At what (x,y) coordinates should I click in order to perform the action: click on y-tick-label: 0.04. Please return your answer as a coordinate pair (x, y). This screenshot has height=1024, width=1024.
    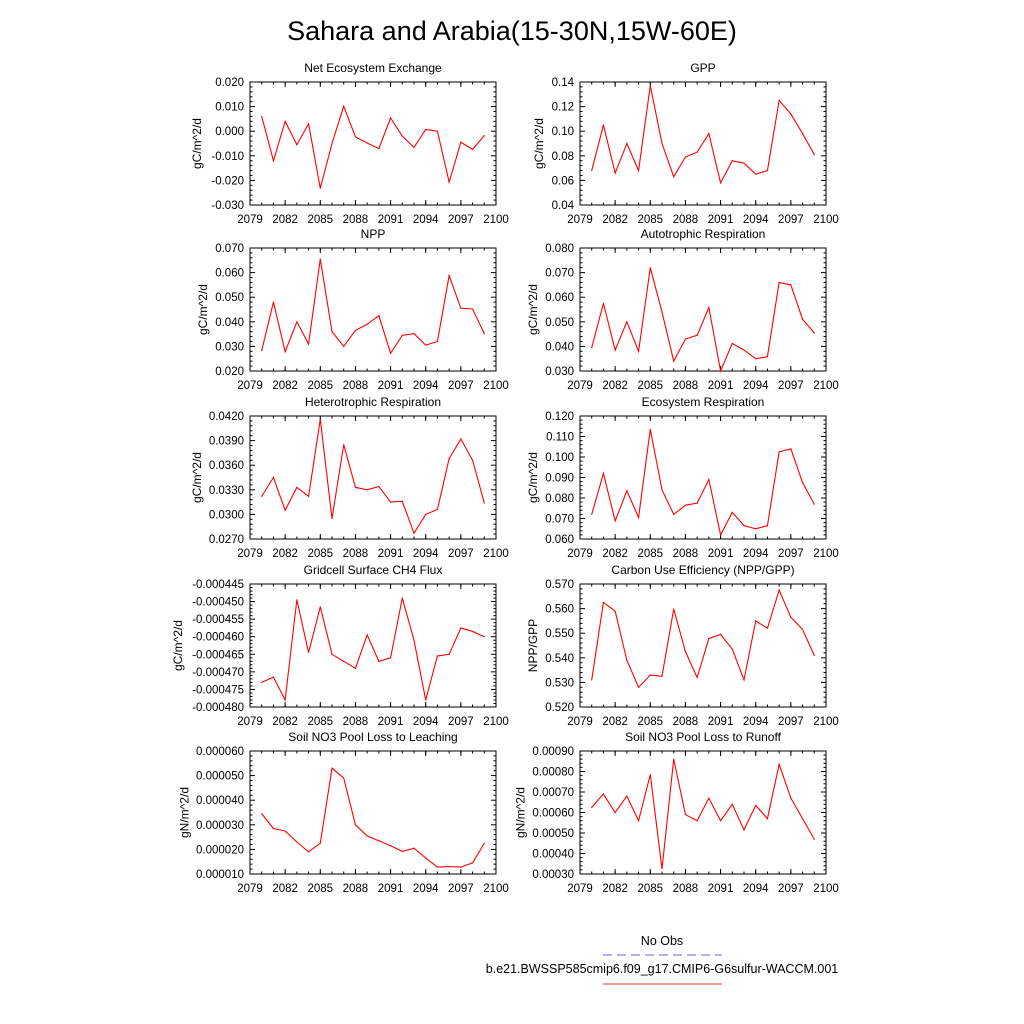
    Looking at the image, I should click on (563, 206).